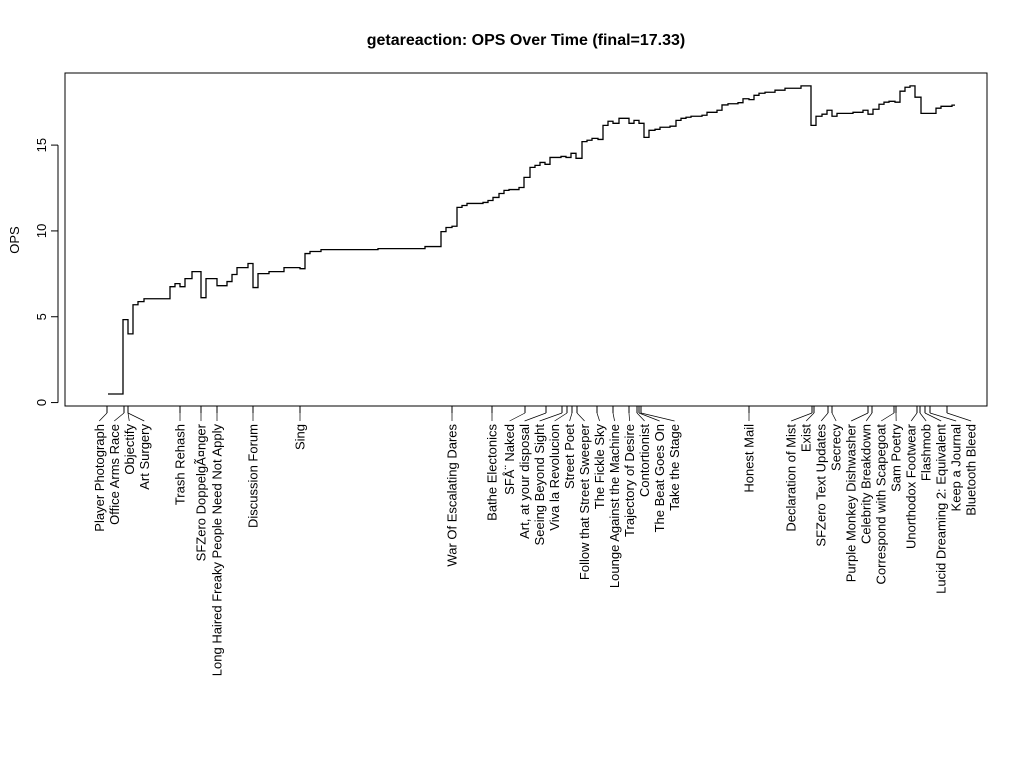  Describe the element at coordinates (614, 506) in the screenshot. I see `x-tick-label: Lounge Against the Machine` at that location.